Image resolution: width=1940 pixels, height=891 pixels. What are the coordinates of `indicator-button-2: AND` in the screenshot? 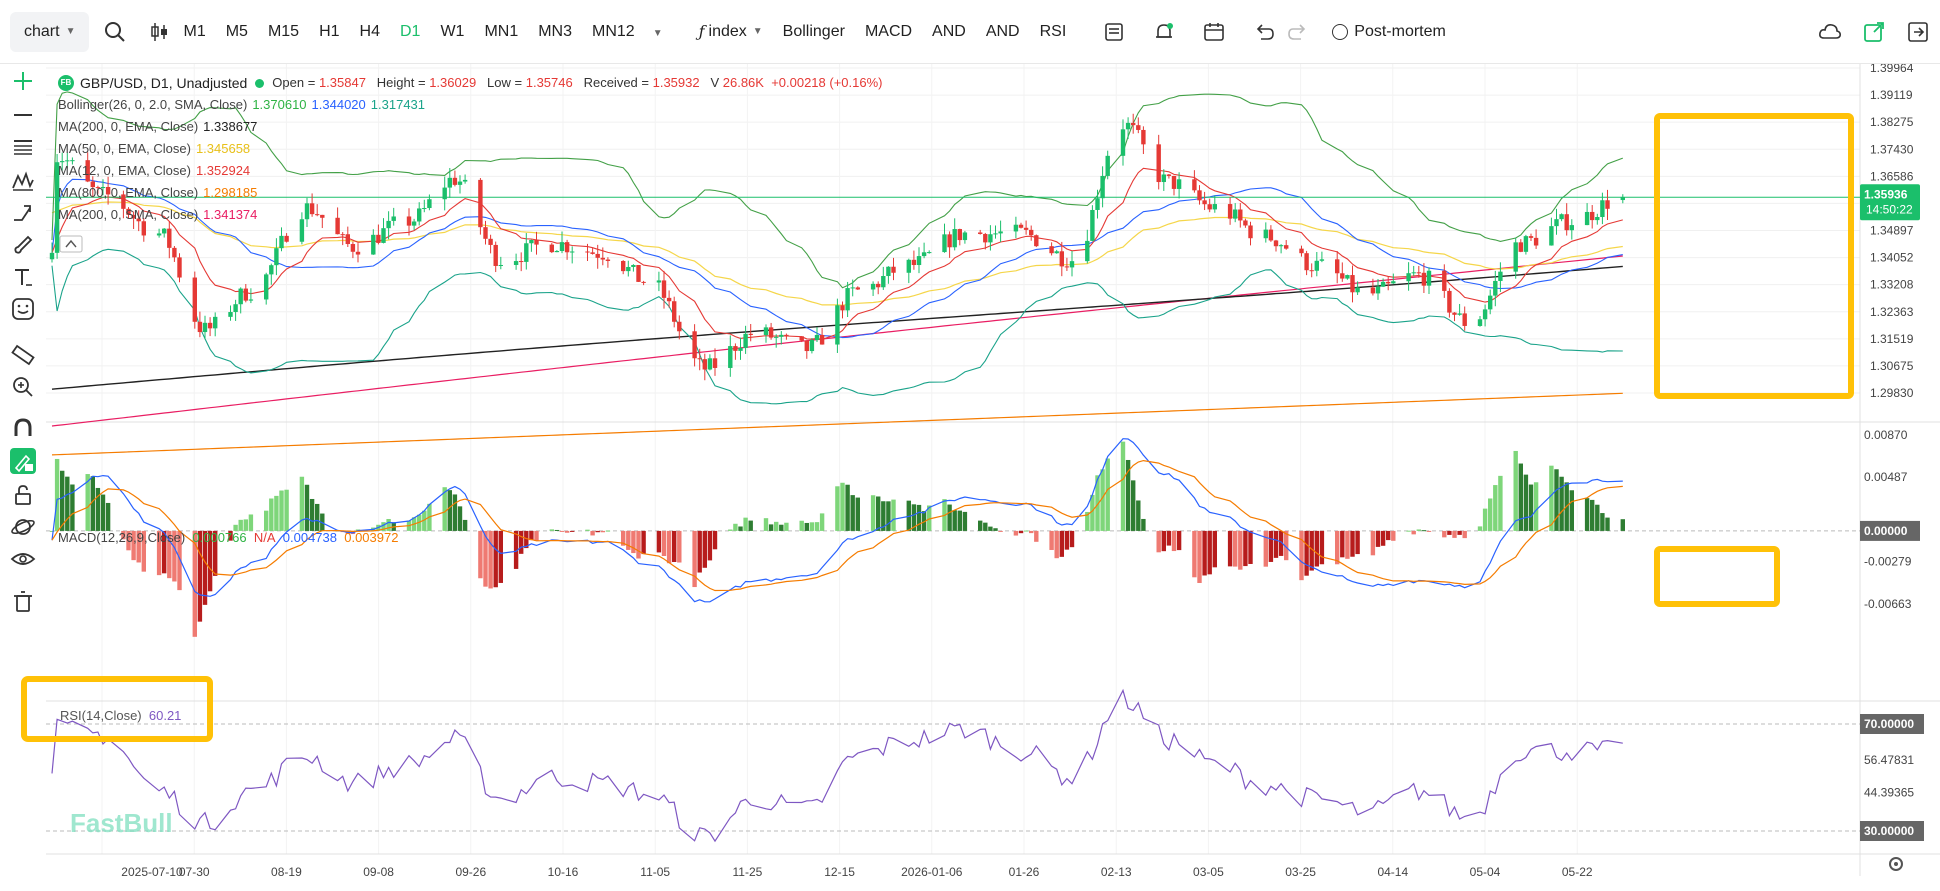 It's located at (949, 31).